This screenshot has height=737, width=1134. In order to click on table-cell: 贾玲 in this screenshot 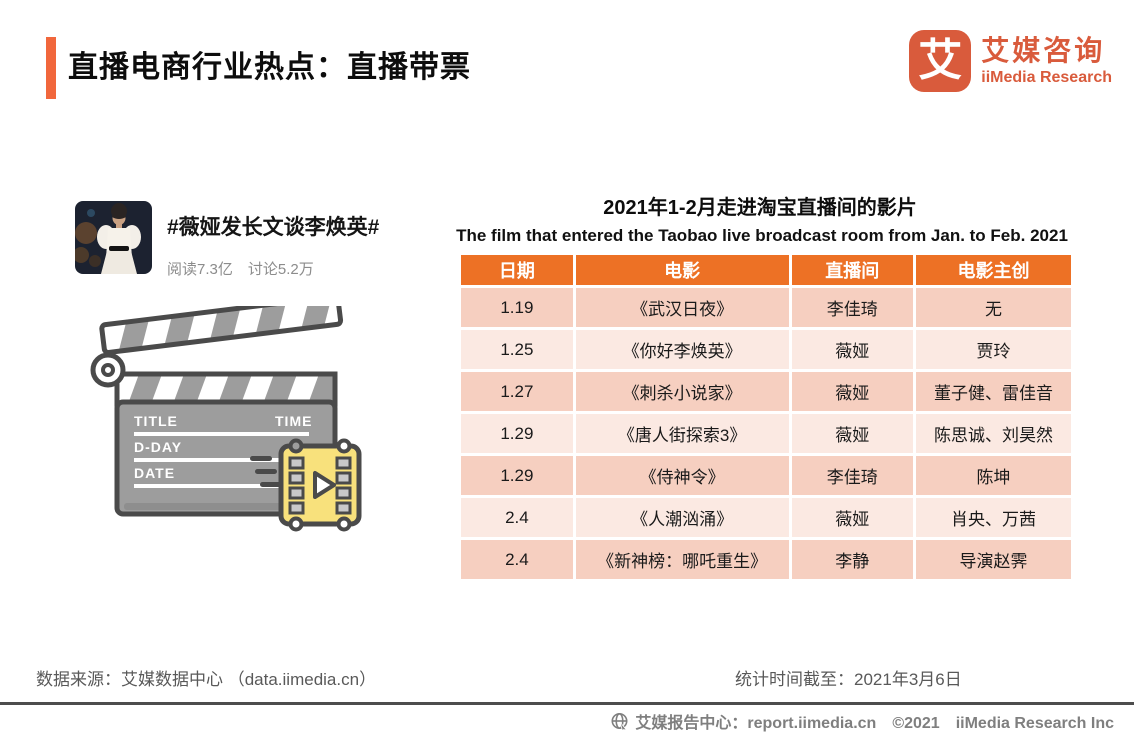, I will do `click(993, 349)`.